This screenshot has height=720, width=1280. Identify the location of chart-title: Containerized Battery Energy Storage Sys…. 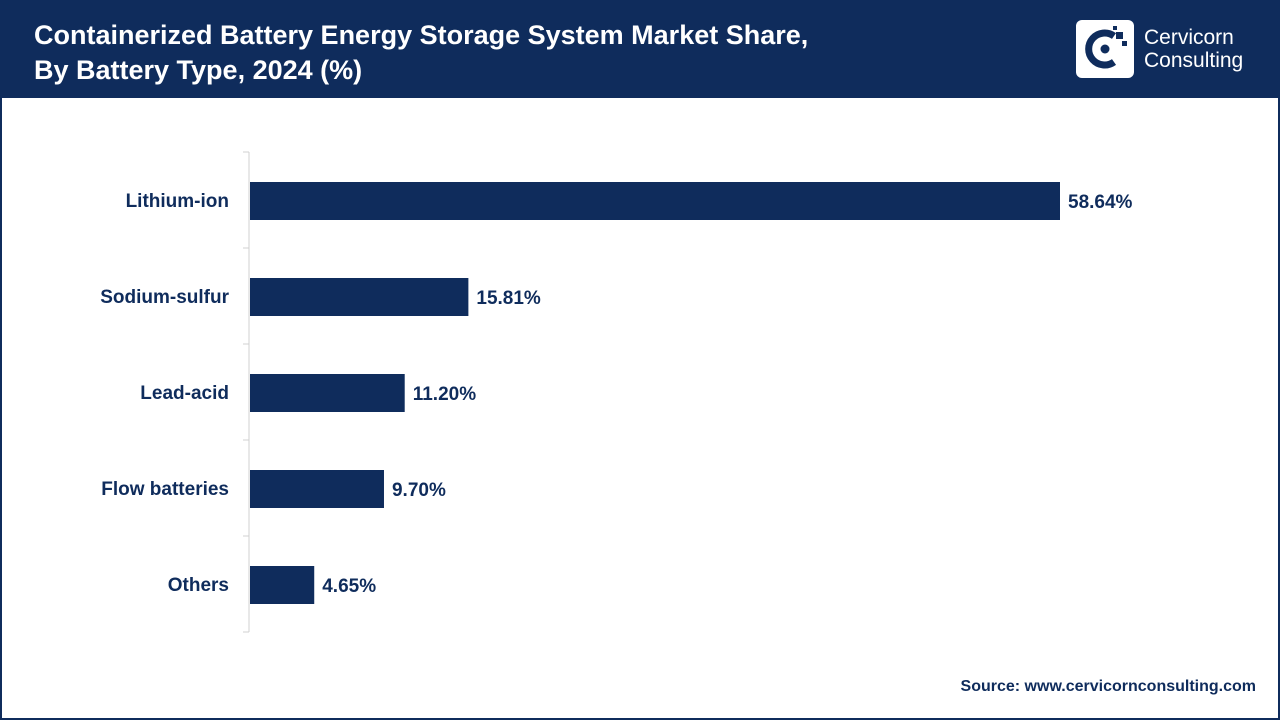
(421, 53).